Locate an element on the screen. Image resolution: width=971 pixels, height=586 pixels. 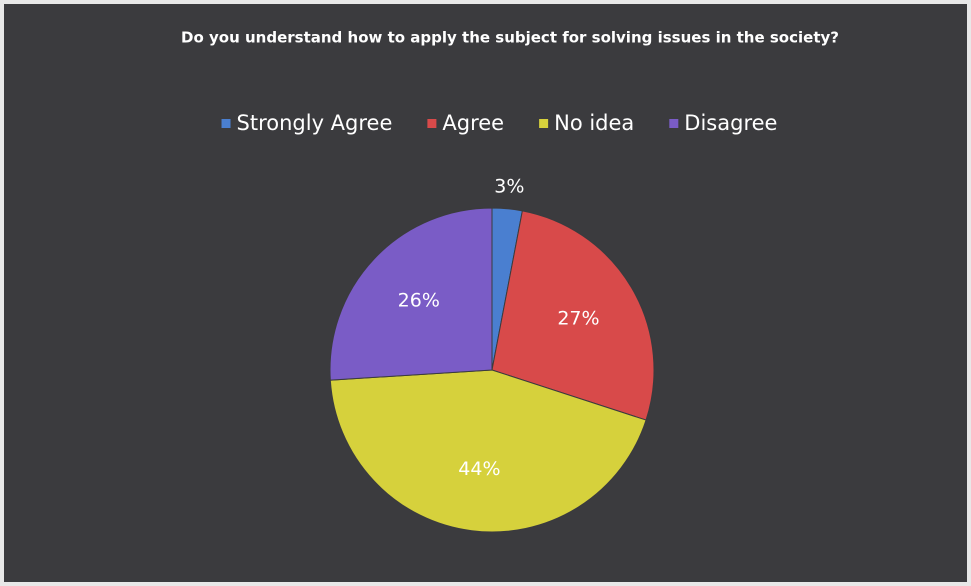
data-label: 27% is located at coordinates (578, 318).